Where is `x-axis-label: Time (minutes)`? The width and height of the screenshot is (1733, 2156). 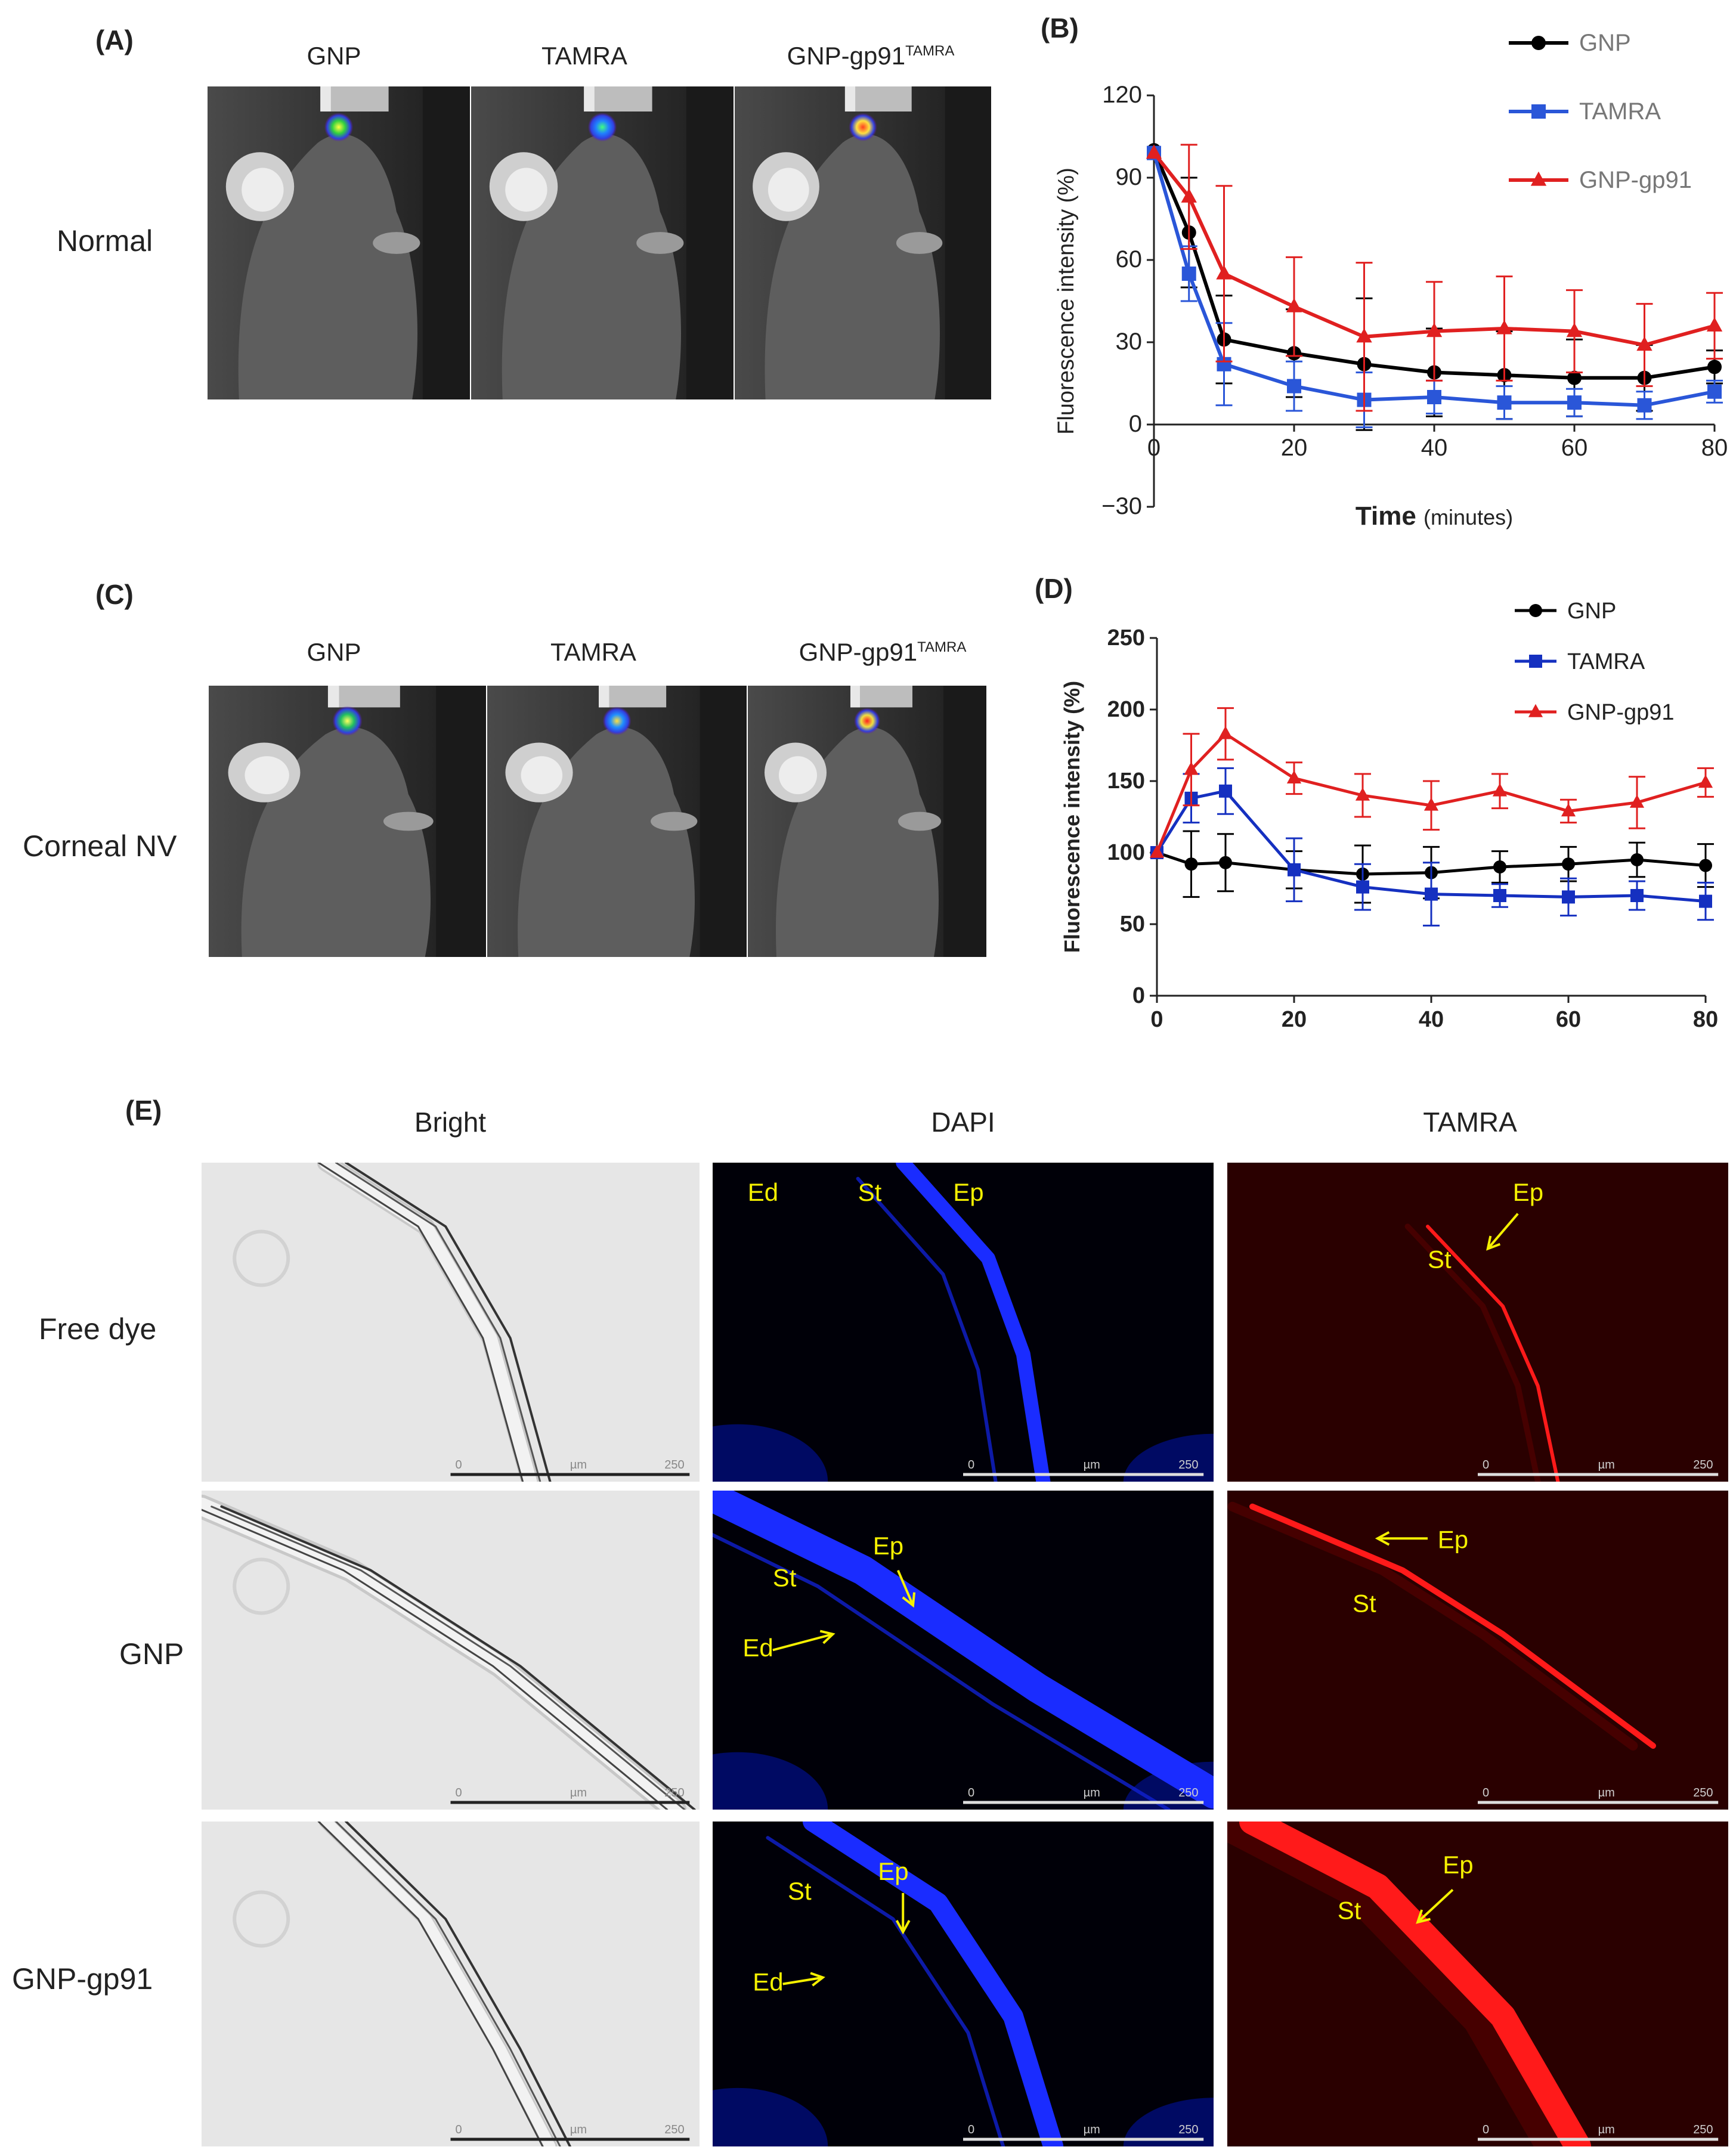 x-axis-label: Time (minutes) is located at coordinates (1434, 516).